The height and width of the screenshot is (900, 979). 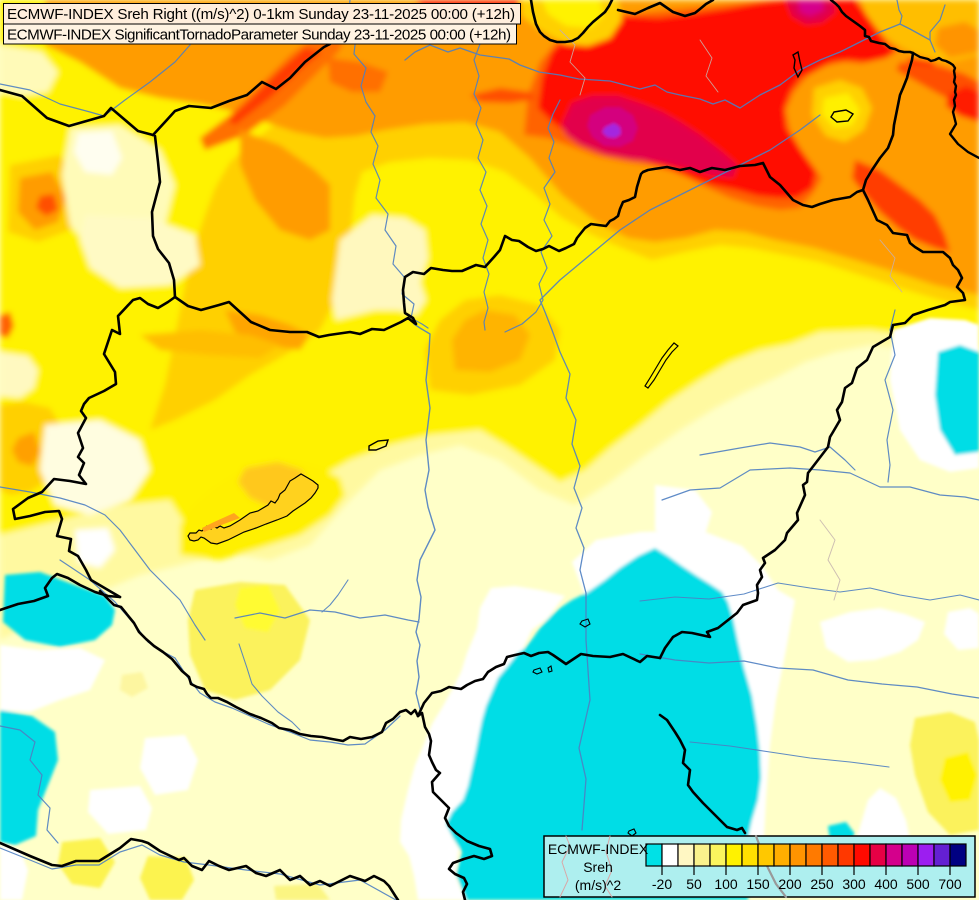 What do you see at coordinates (854, 884) in the screenshot?
I see `svg-text: 300` at bounding box center [854, 884].